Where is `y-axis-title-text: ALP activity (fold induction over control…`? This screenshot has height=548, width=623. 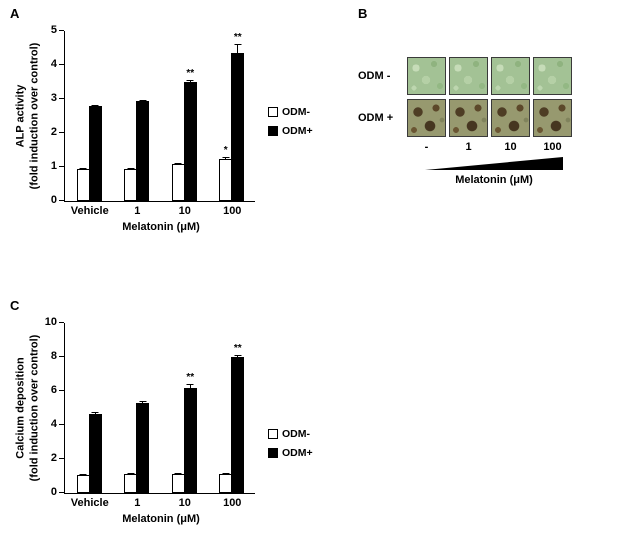 y-axis-title-text: ALP activity (fold induction over control… is located at coordinates (28, 116).